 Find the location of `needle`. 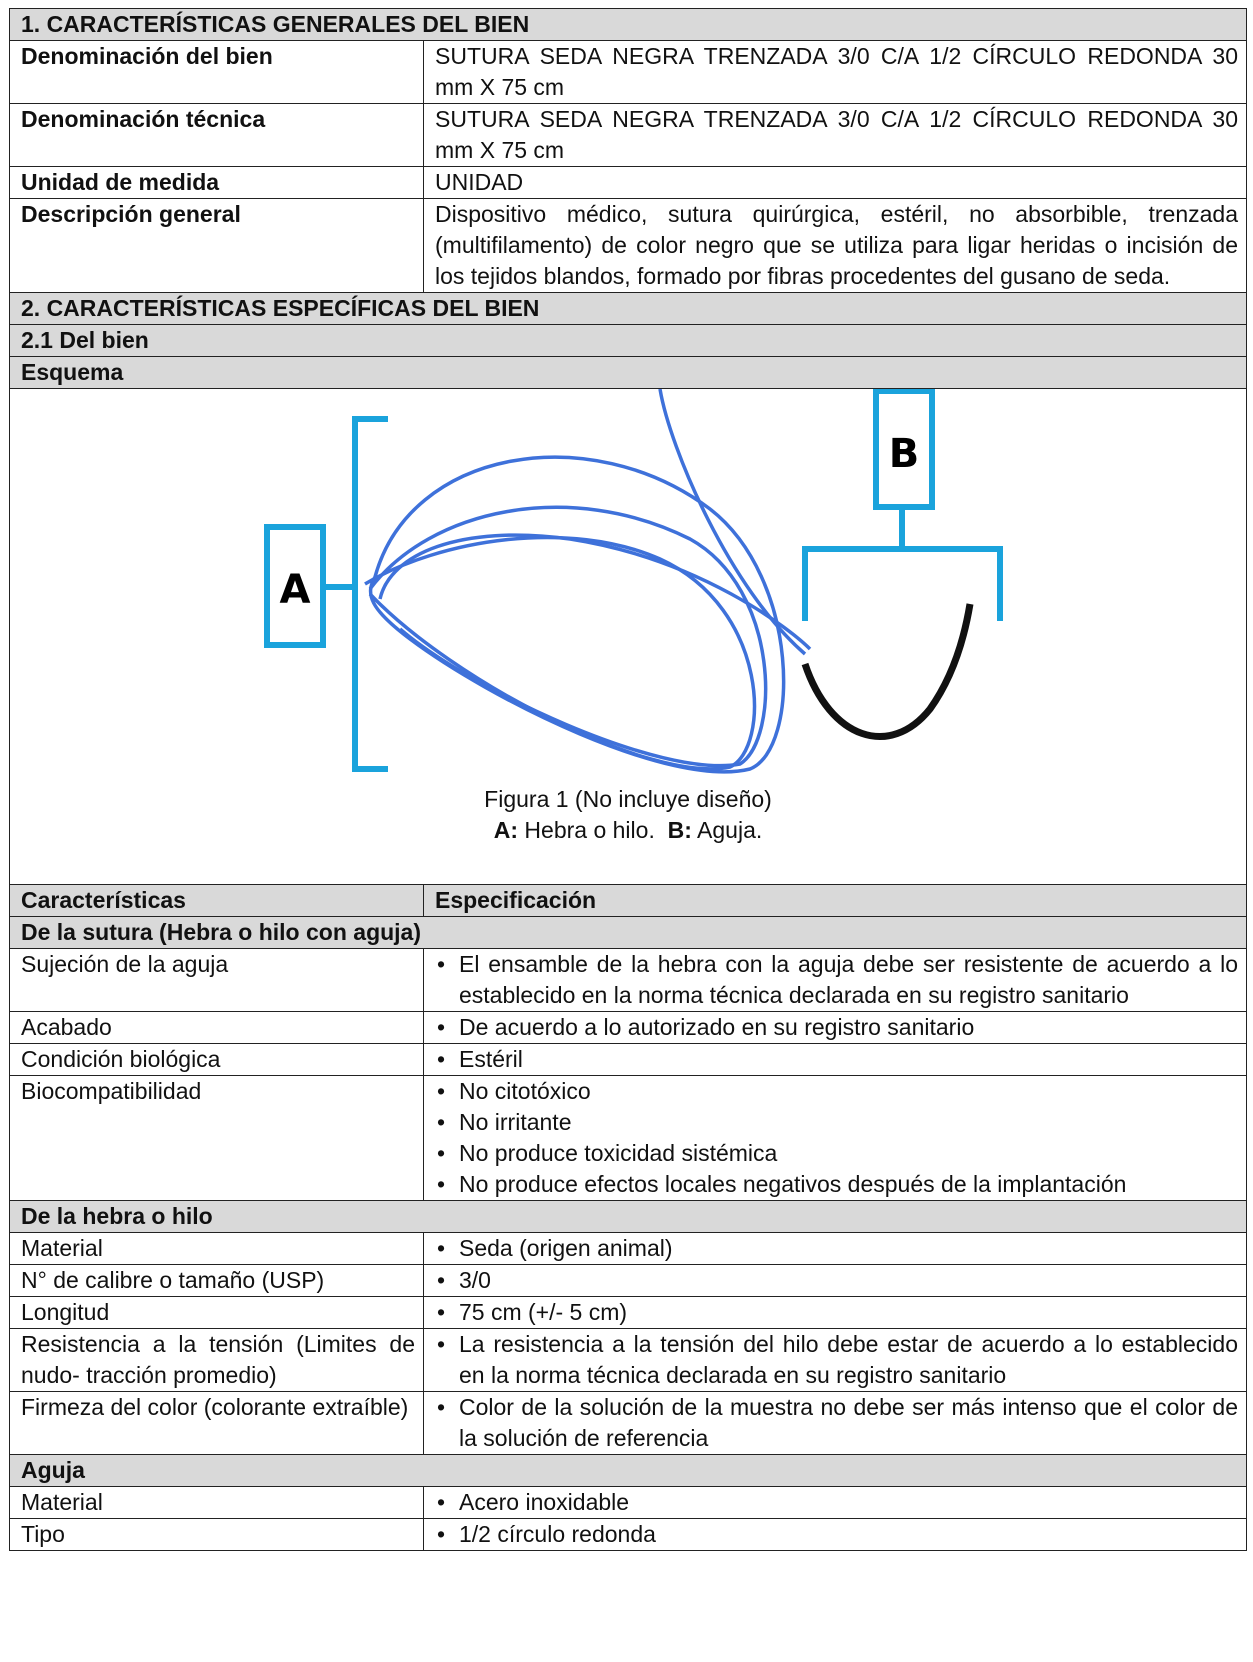

needle is located at coordinates (887, 671).